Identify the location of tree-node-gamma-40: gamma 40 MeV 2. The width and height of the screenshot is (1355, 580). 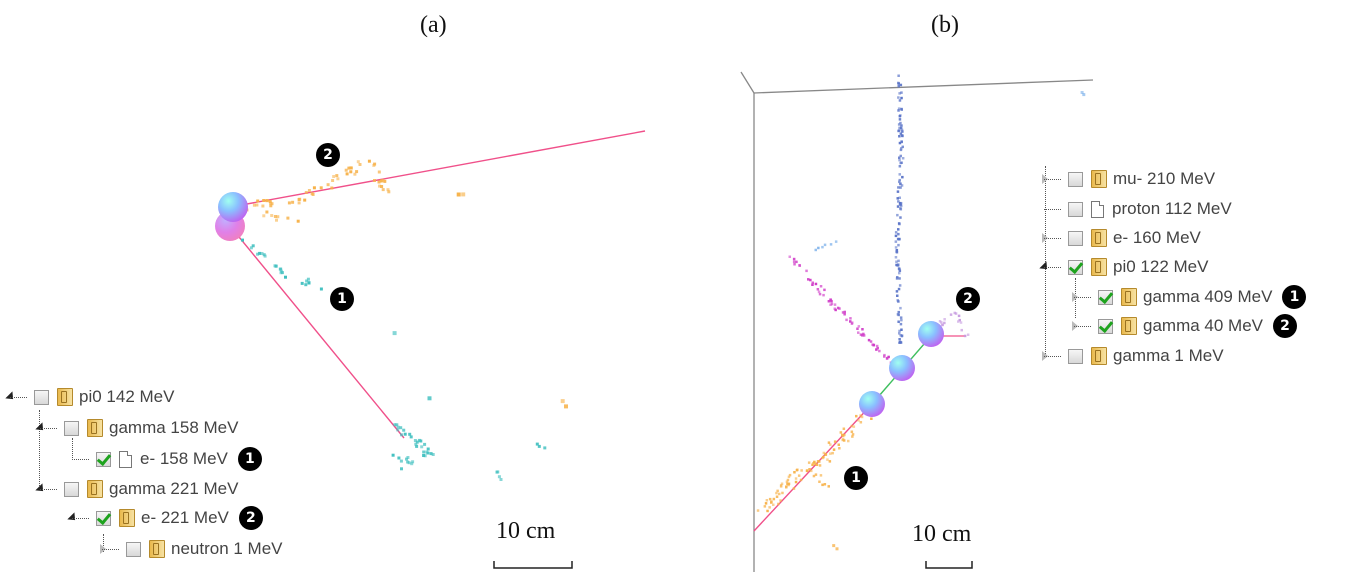
(1184, 326).